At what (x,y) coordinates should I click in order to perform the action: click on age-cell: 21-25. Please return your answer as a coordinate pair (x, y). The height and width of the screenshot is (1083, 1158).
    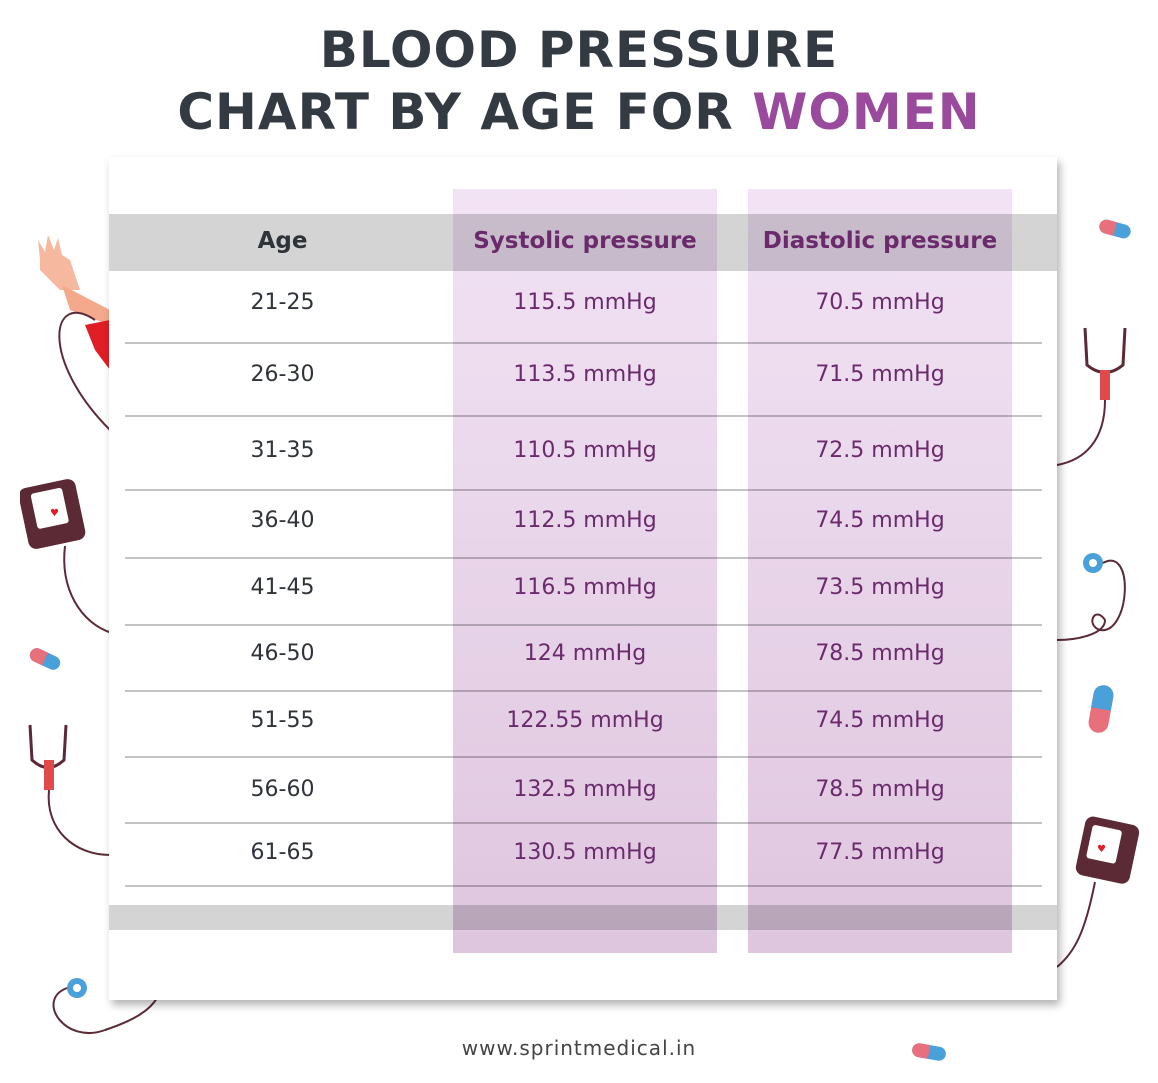
    Looking at the image, I should click on (282, 302).